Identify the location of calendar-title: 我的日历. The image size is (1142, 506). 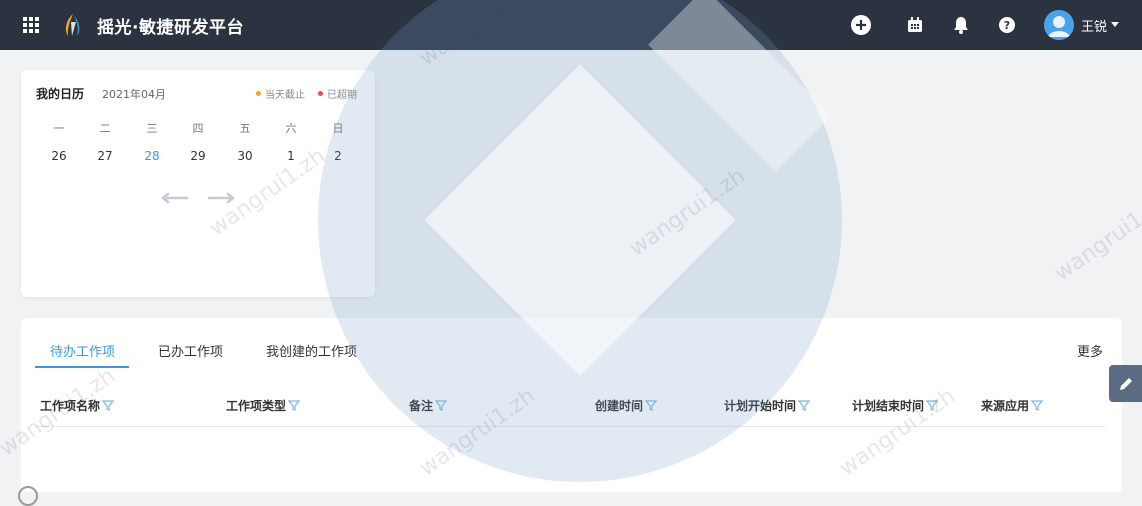
(60, 94).